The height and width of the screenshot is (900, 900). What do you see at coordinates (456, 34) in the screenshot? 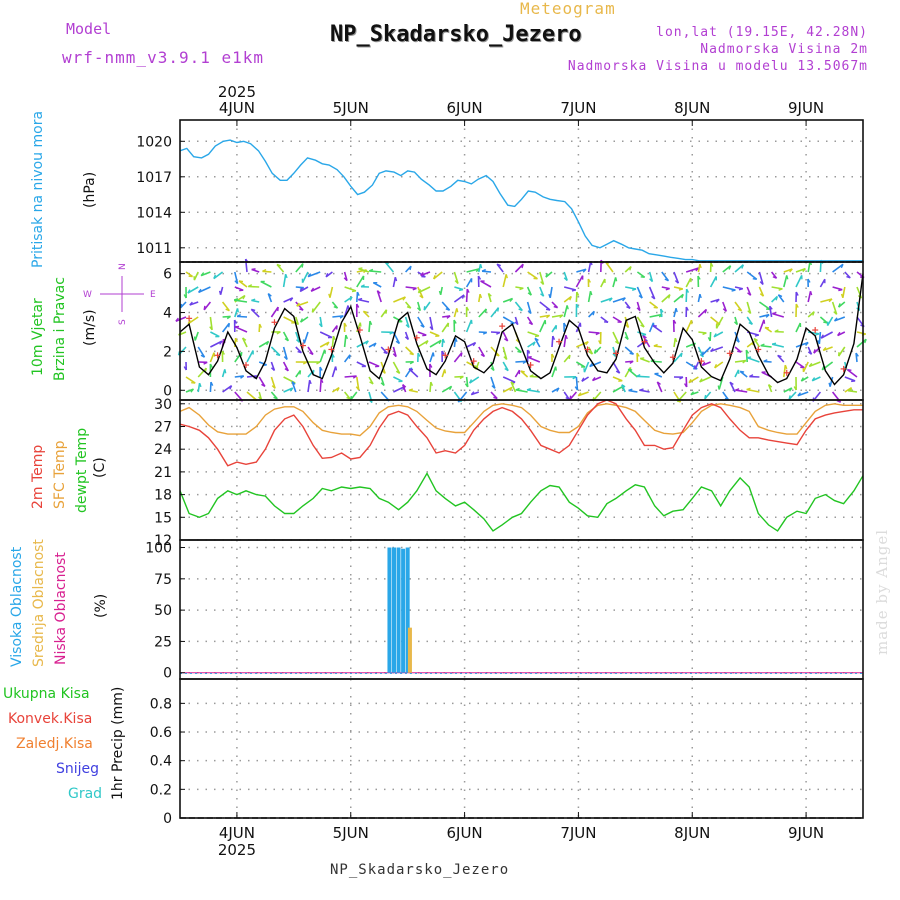
I see `station-name: NP_Skadarsko_Jezero` at bounding box center [456, 34].